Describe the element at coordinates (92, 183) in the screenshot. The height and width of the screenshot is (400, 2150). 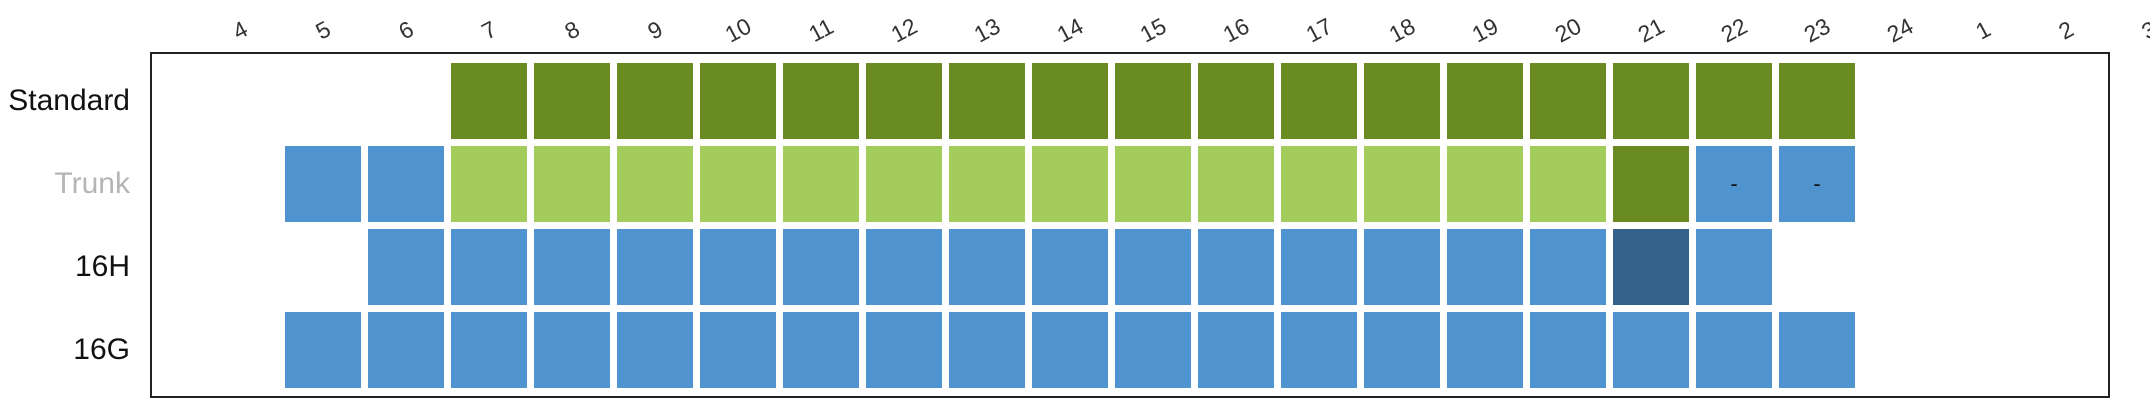
I see `row-label-trunk: Trunk` at that location.